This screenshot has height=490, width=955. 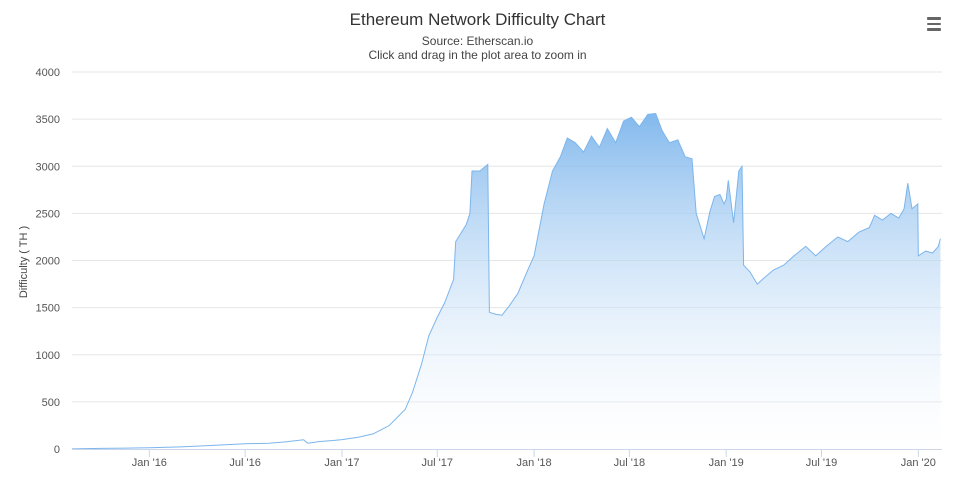 I want to click on x-tick-label: Jan '17, so click(x=341, y=463).